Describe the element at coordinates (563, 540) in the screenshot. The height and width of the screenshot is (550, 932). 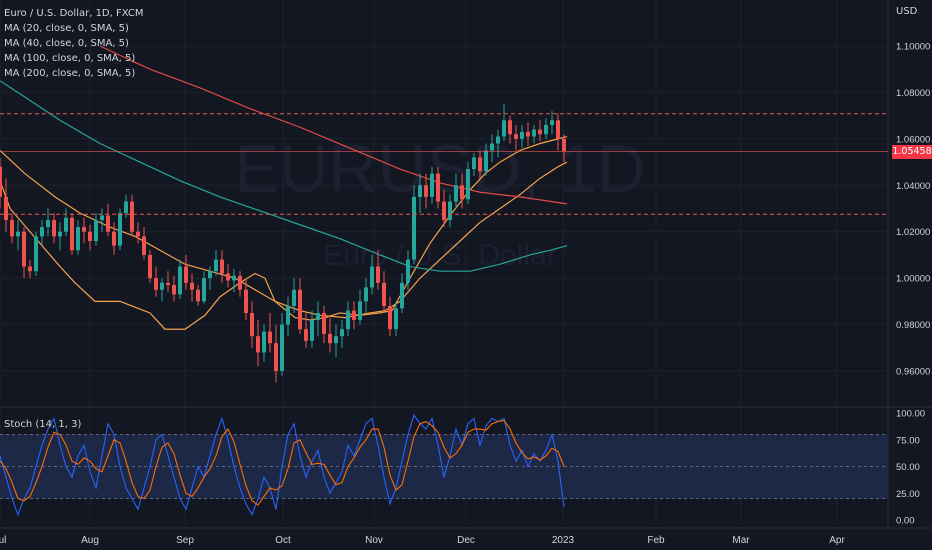
I see `time-tick-label: 2023` at that location.